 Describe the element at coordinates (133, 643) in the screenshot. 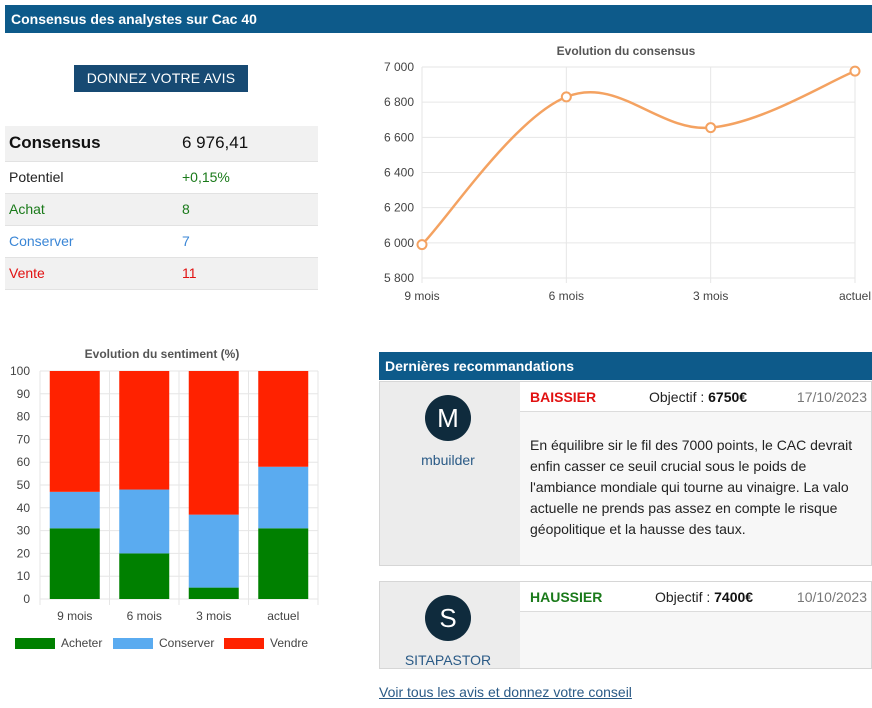

I see `legend-swatch-conserver` at that location.